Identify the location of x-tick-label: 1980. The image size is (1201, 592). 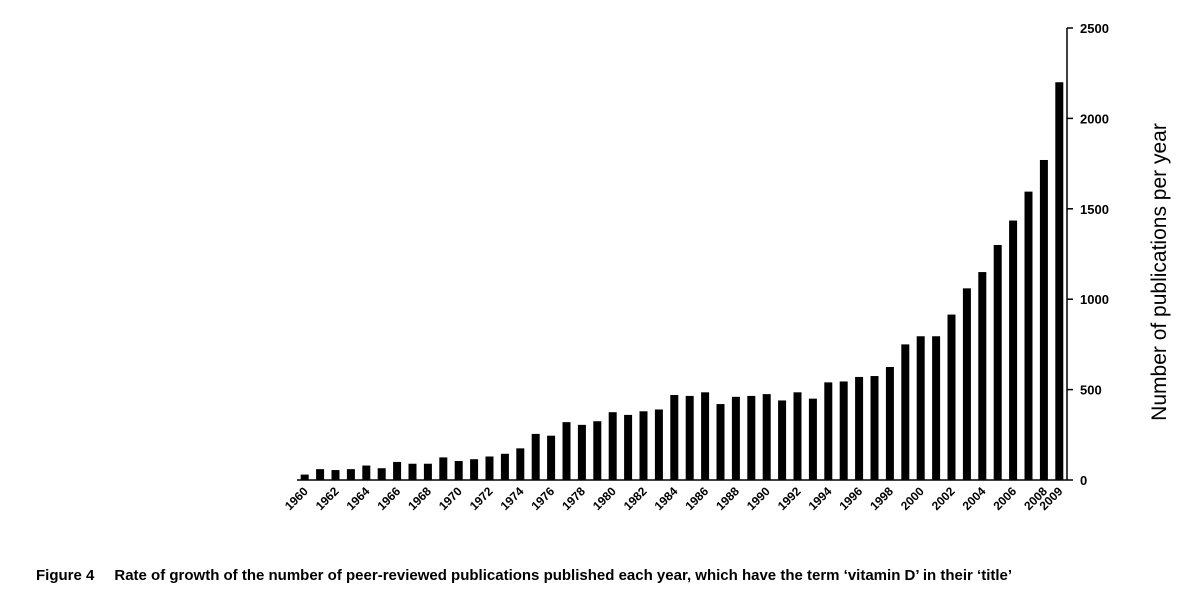
(604, 498).